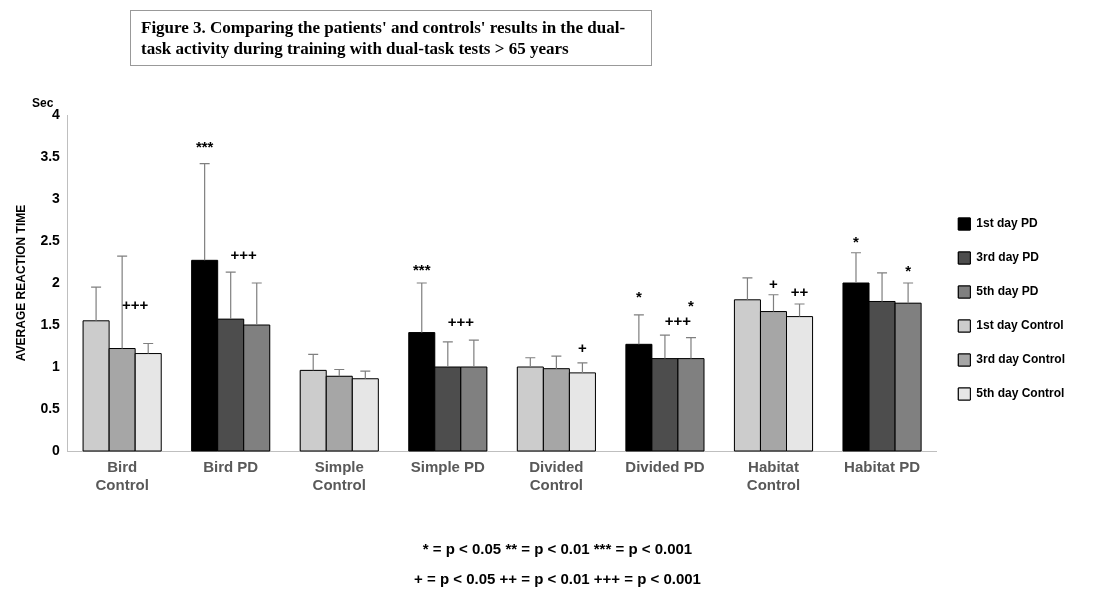 The image size is (1115, 603). What do you see at coordinates (339, 476) in the screenshot?
I see `x-tick-label: Simple Control` at bounding box center [339, 476].